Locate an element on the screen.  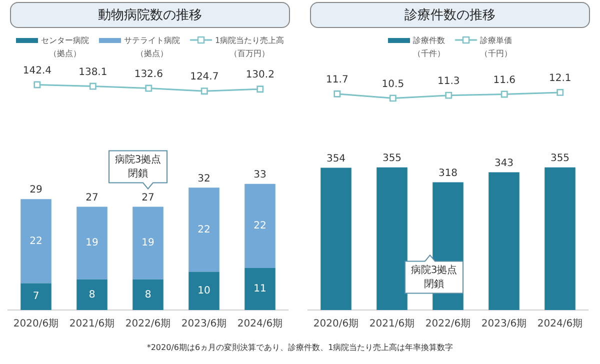
text: 病院3拠点閉鎖 is located at coordinates (138, 166).